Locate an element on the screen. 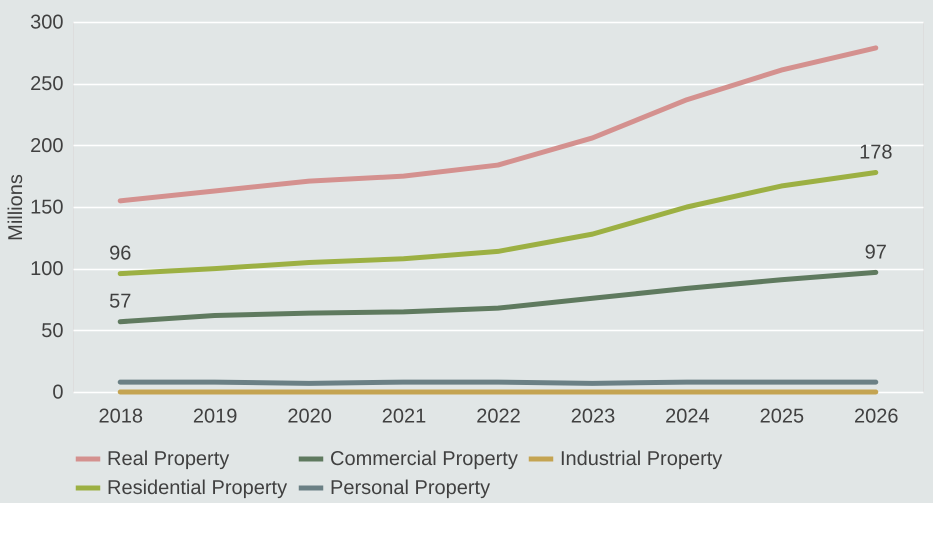 This screenshot has height=534, width=949. y-tick-label: 100 is located at coordinates (47, 269).